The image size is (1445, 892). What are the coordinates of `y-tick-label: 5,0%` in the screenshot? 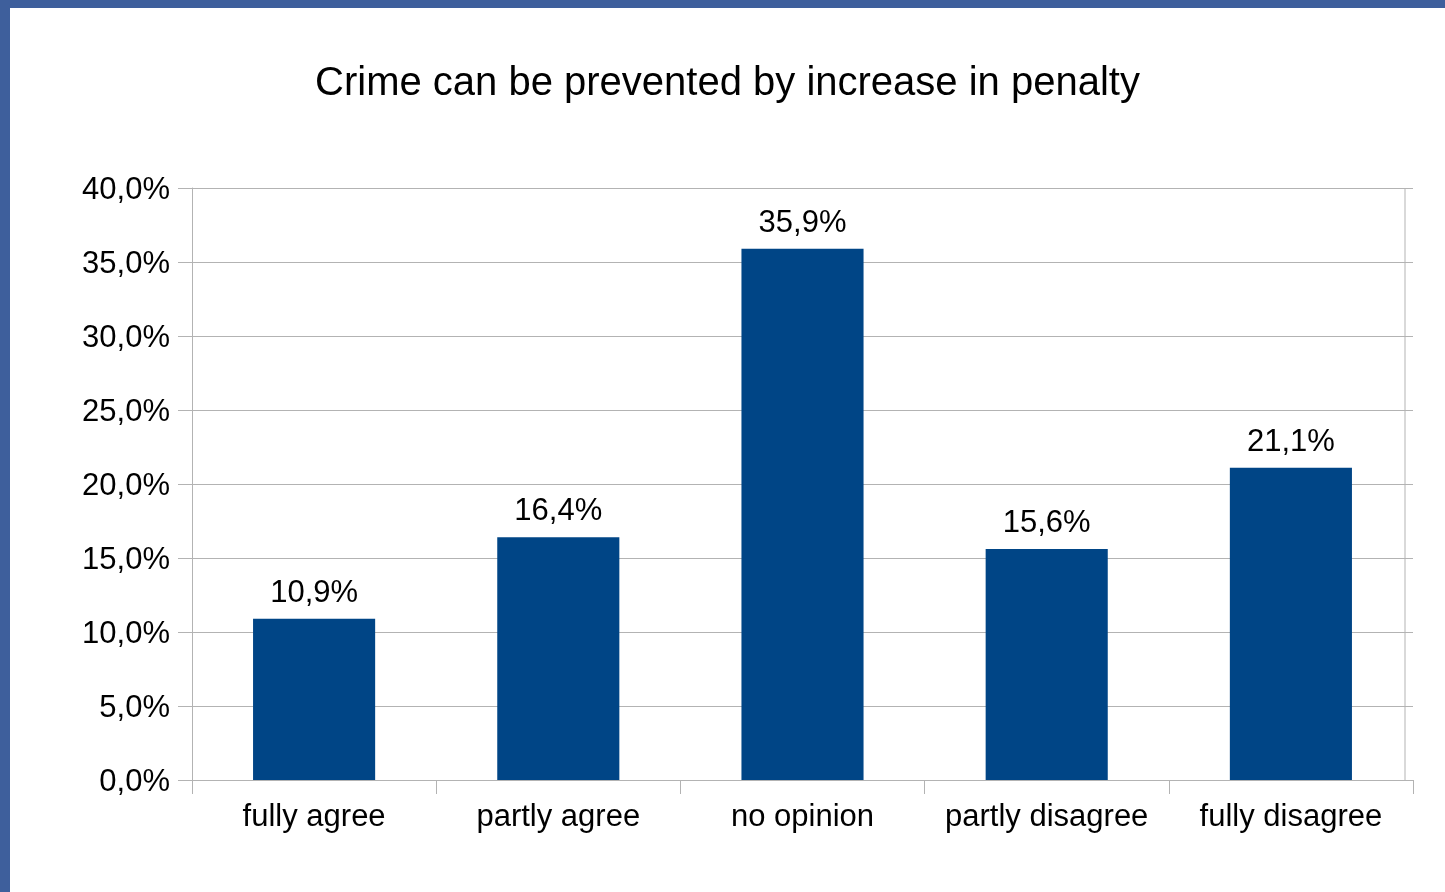 It's located at (134, 706).